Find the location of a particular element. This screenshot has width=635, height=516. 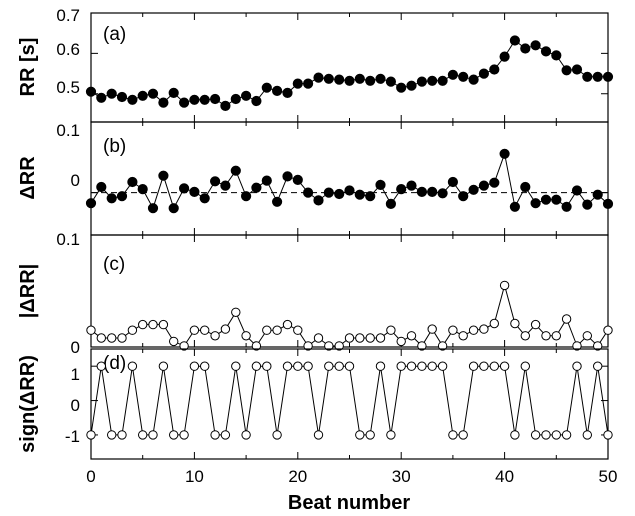

panel-d-ytick-1: 0 is located at coordinates (75, 405).